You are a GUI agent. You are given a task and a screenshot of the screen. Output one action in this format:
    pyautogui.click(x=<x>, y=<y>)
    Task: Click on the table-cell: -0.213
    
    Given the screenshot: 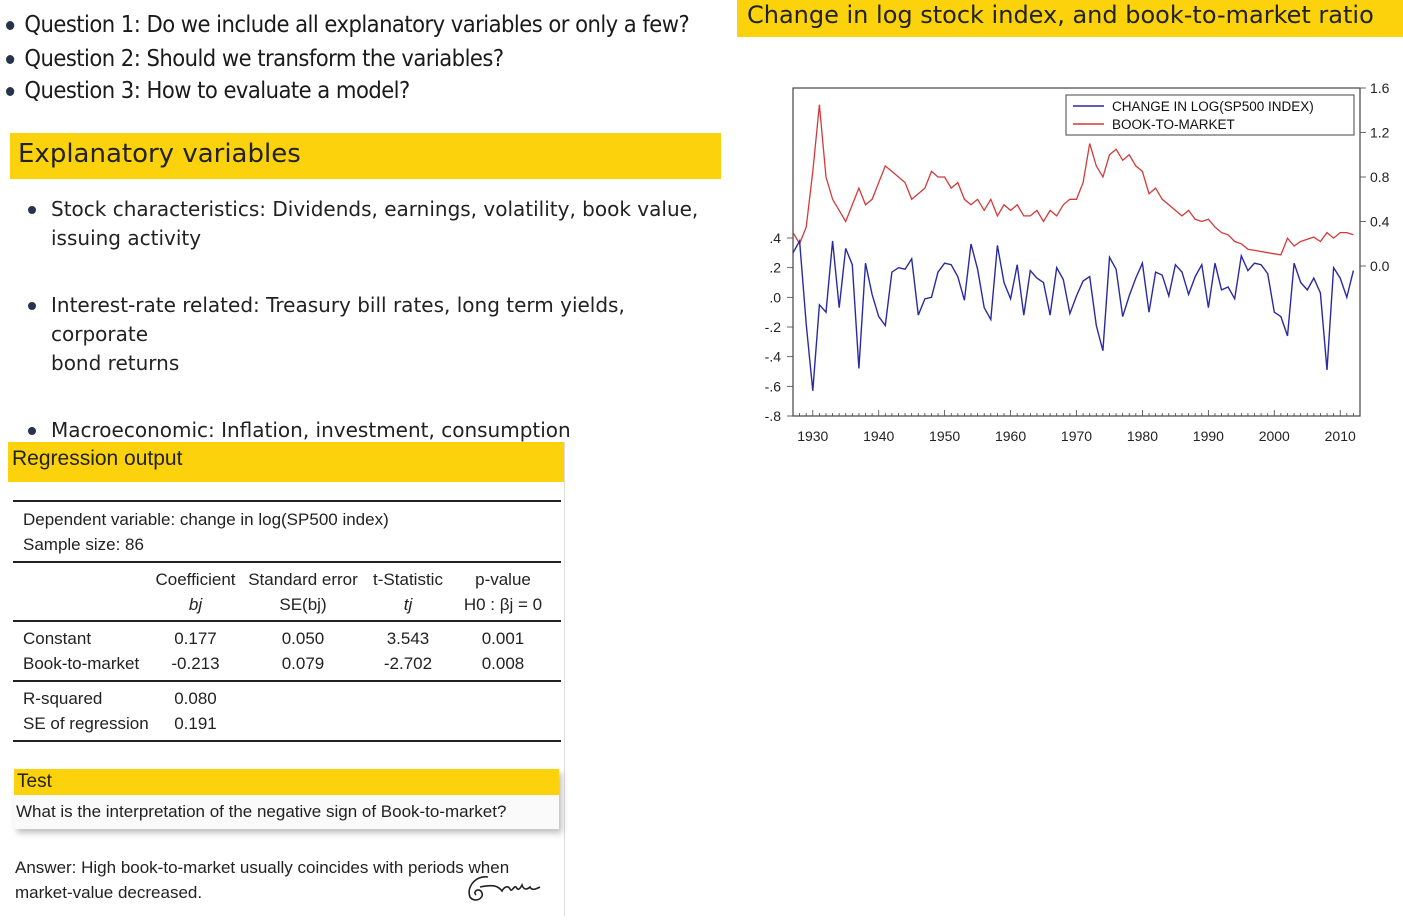 What is the action you would take?
    pyautogui.click(x=195, y=663)
    